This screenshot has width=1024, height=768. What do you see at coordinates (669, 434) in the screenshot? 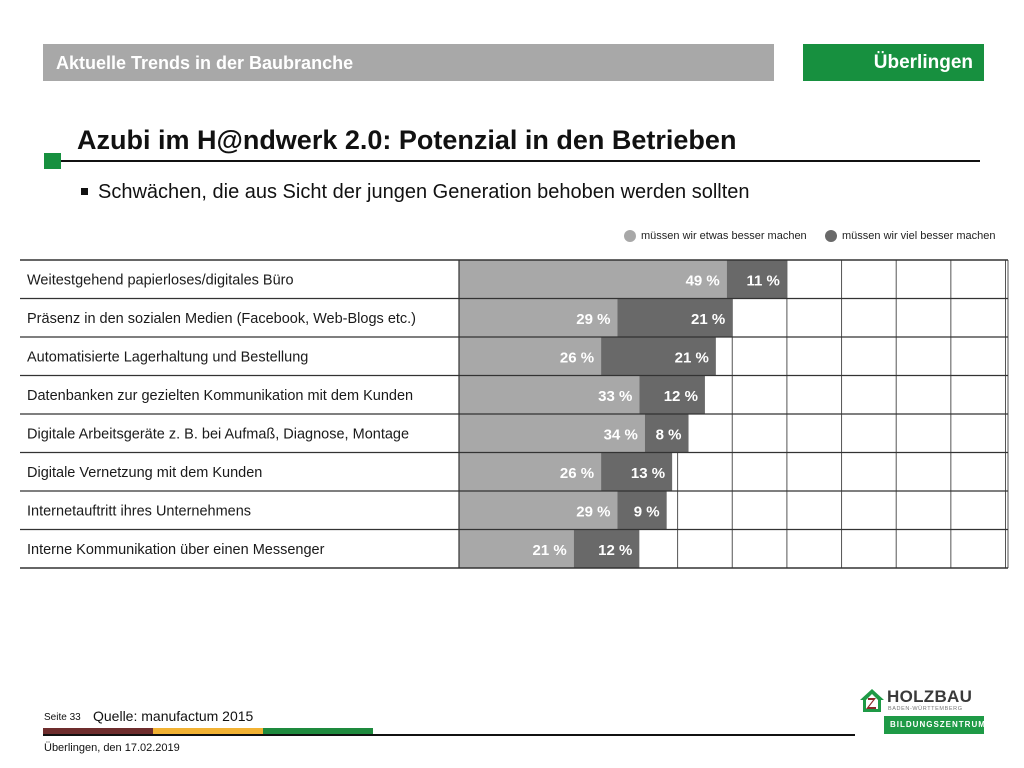
I see `data-label: 8 %` at bounding box center [669, 434].